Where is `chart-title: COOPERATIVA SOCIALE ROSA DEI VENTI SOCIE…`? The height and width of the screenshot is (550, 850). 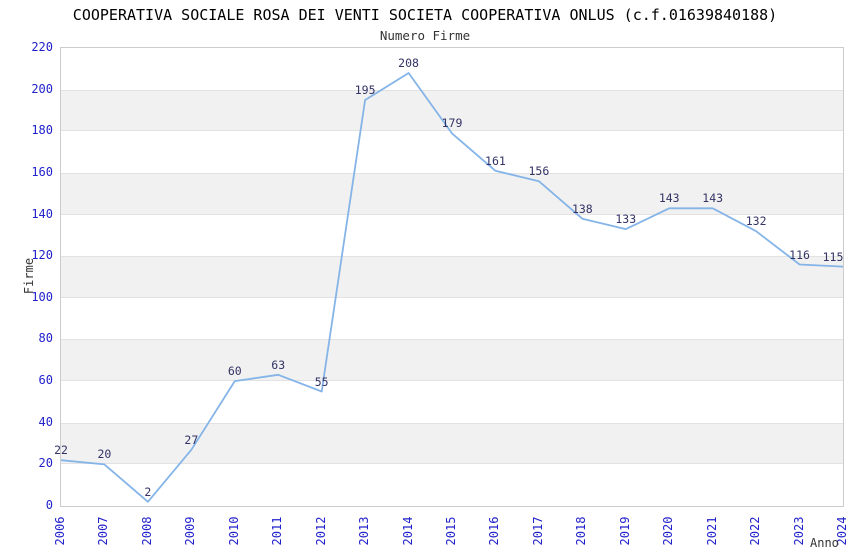
chart-title: COOPERATIVA SOCIALE ROSA DEI VENTI SOCIE… is located at coordinates (425, 15).